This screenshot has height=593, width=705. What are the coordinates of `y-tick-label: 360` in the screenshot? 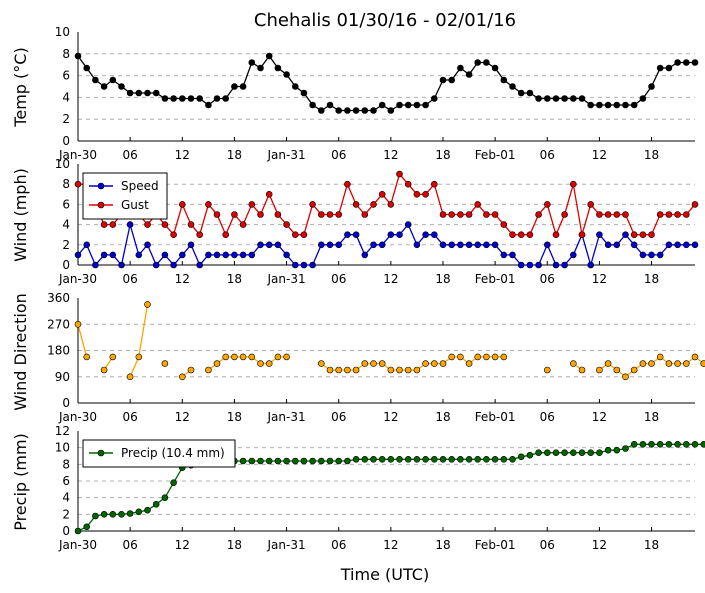 It's located at (58, 298).